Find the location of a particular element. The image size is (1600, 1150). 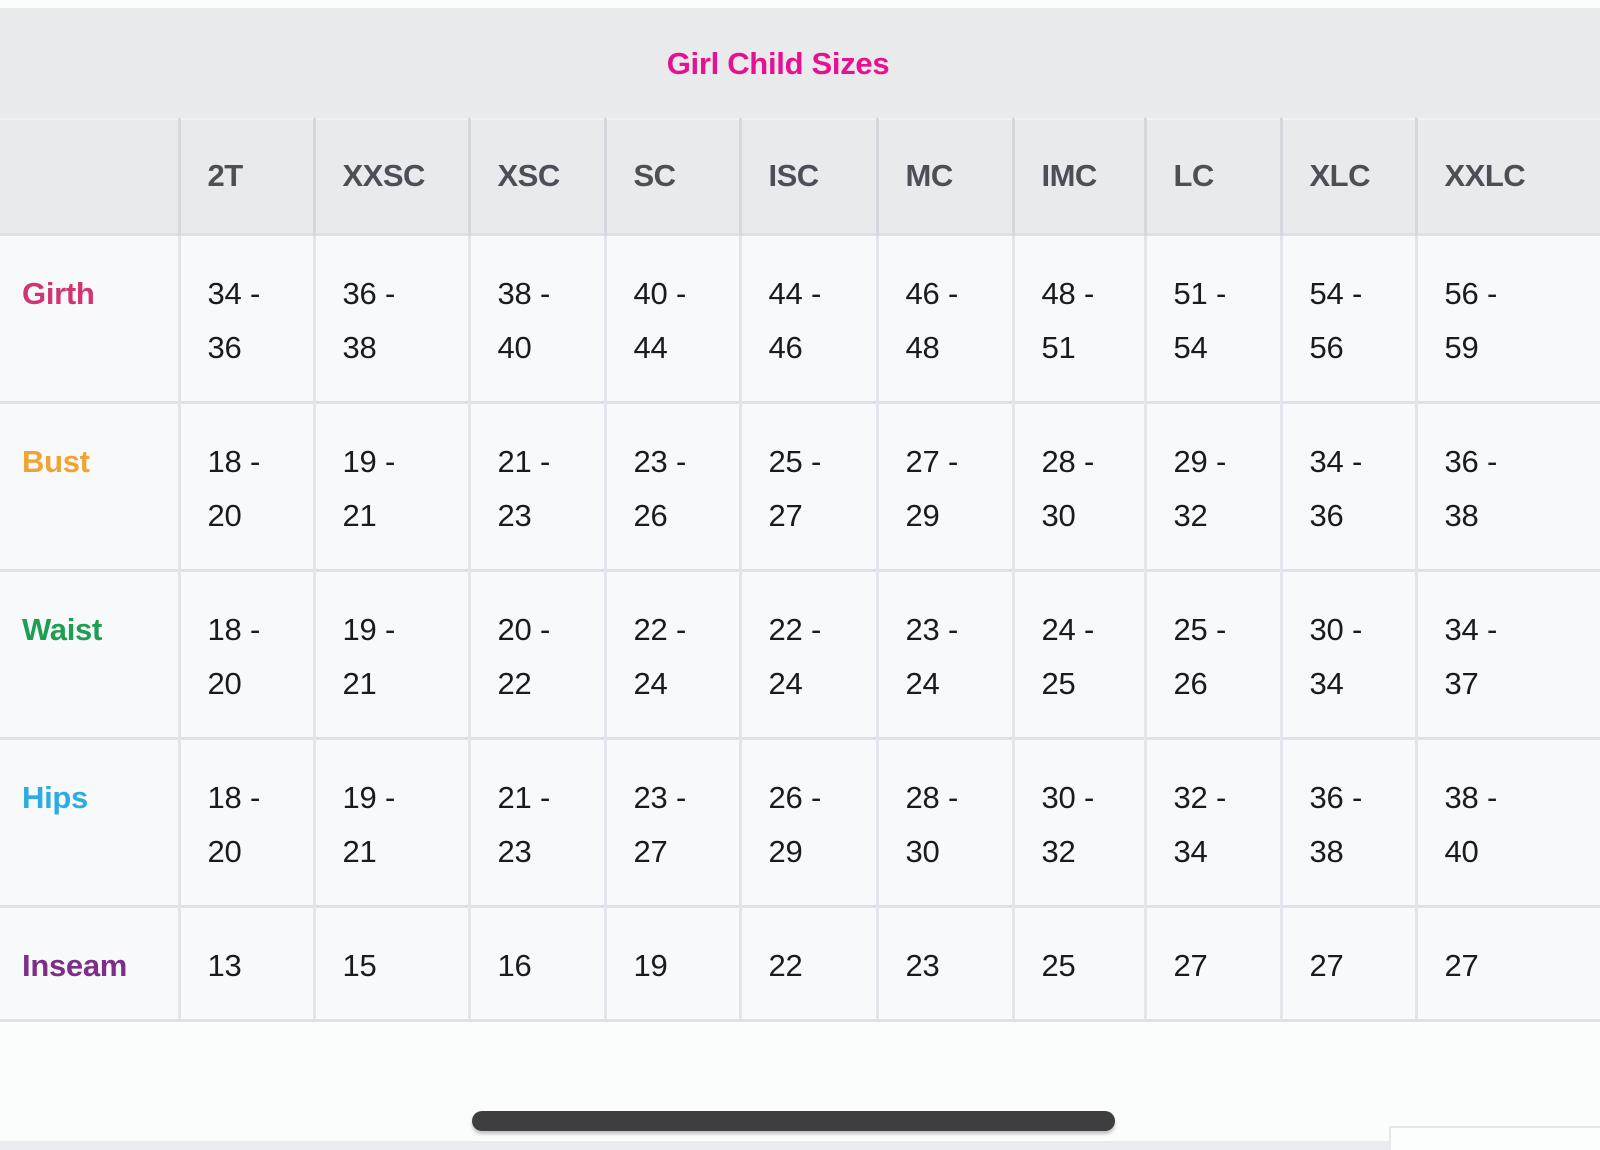

column-header-xxsc: XXSC is located at coordinates (390, 176).